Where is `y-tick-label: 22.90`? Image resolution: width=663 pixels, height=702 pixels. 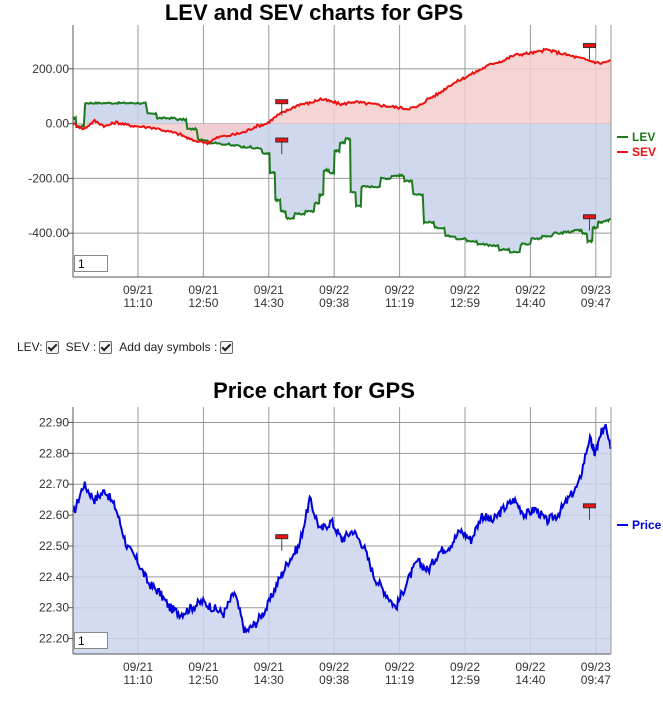 y-tick-label: 22.90 is located at coordinates (54, 422).